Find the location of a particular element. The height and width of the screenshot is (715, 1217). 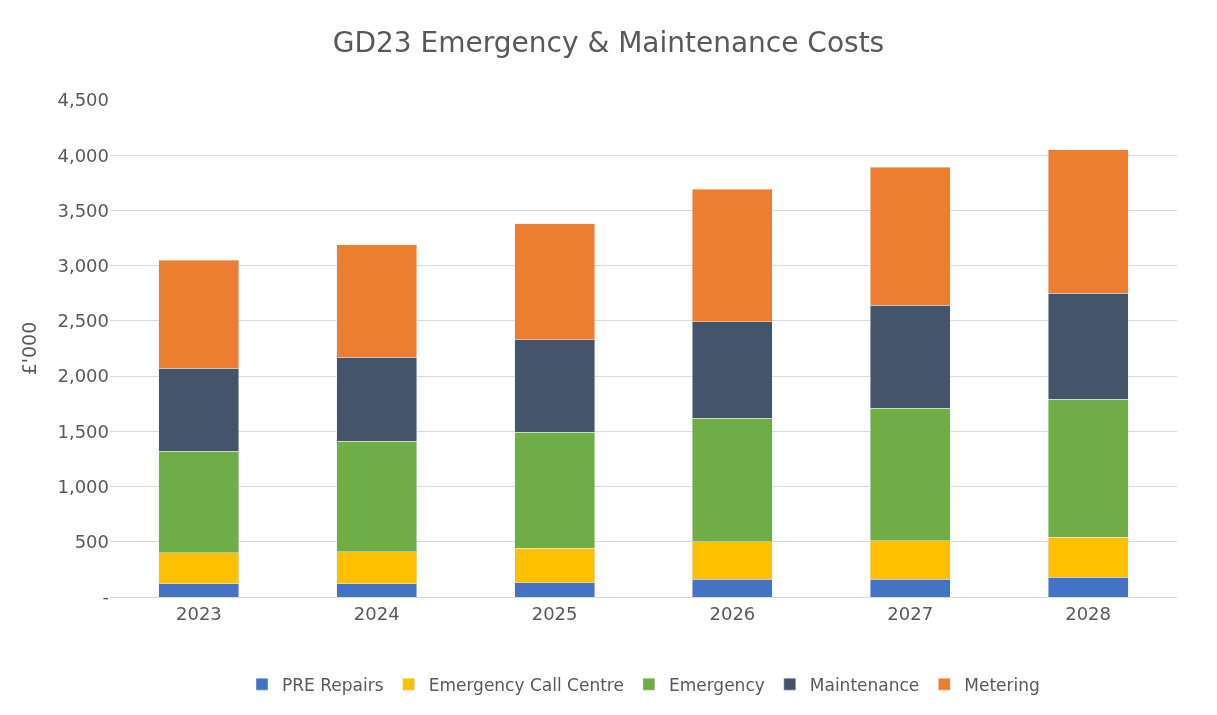

x-tick-label: 2027 is located at coordinates (910, 613).